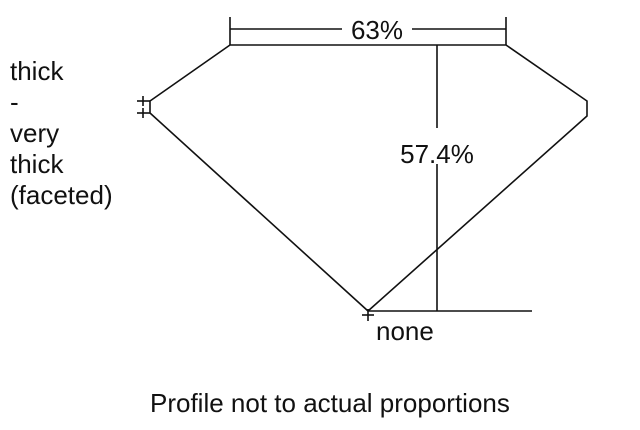  What do you see at coordinates (330, 403) in the screenshot?
I see `caption: Profile not to actual proportions` at bounding box center [330, 403].